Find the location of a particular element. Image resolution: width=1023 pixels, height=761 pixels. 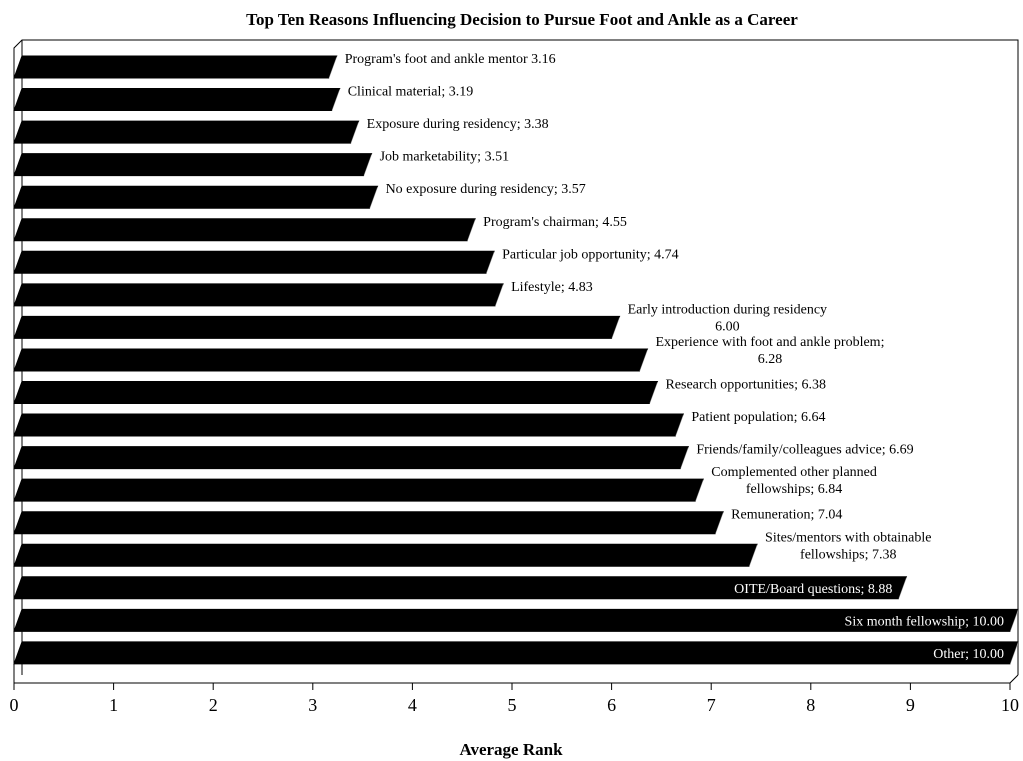

x-axis-depth-line is located at coordinates (1014, 679).